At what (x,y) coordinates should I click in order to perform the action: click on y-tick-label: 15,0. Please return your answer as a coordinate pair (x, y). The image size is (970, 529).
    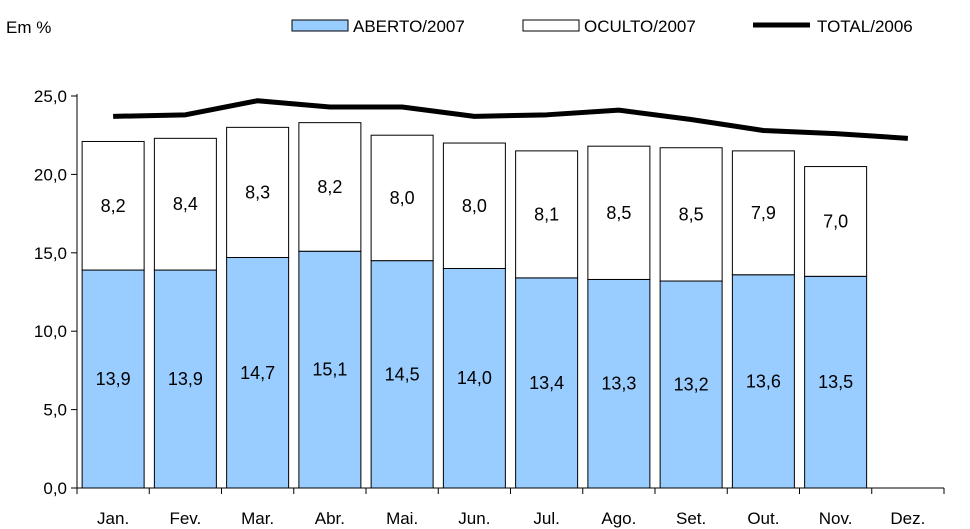
    Looking at the image, I should click on (50, 253).